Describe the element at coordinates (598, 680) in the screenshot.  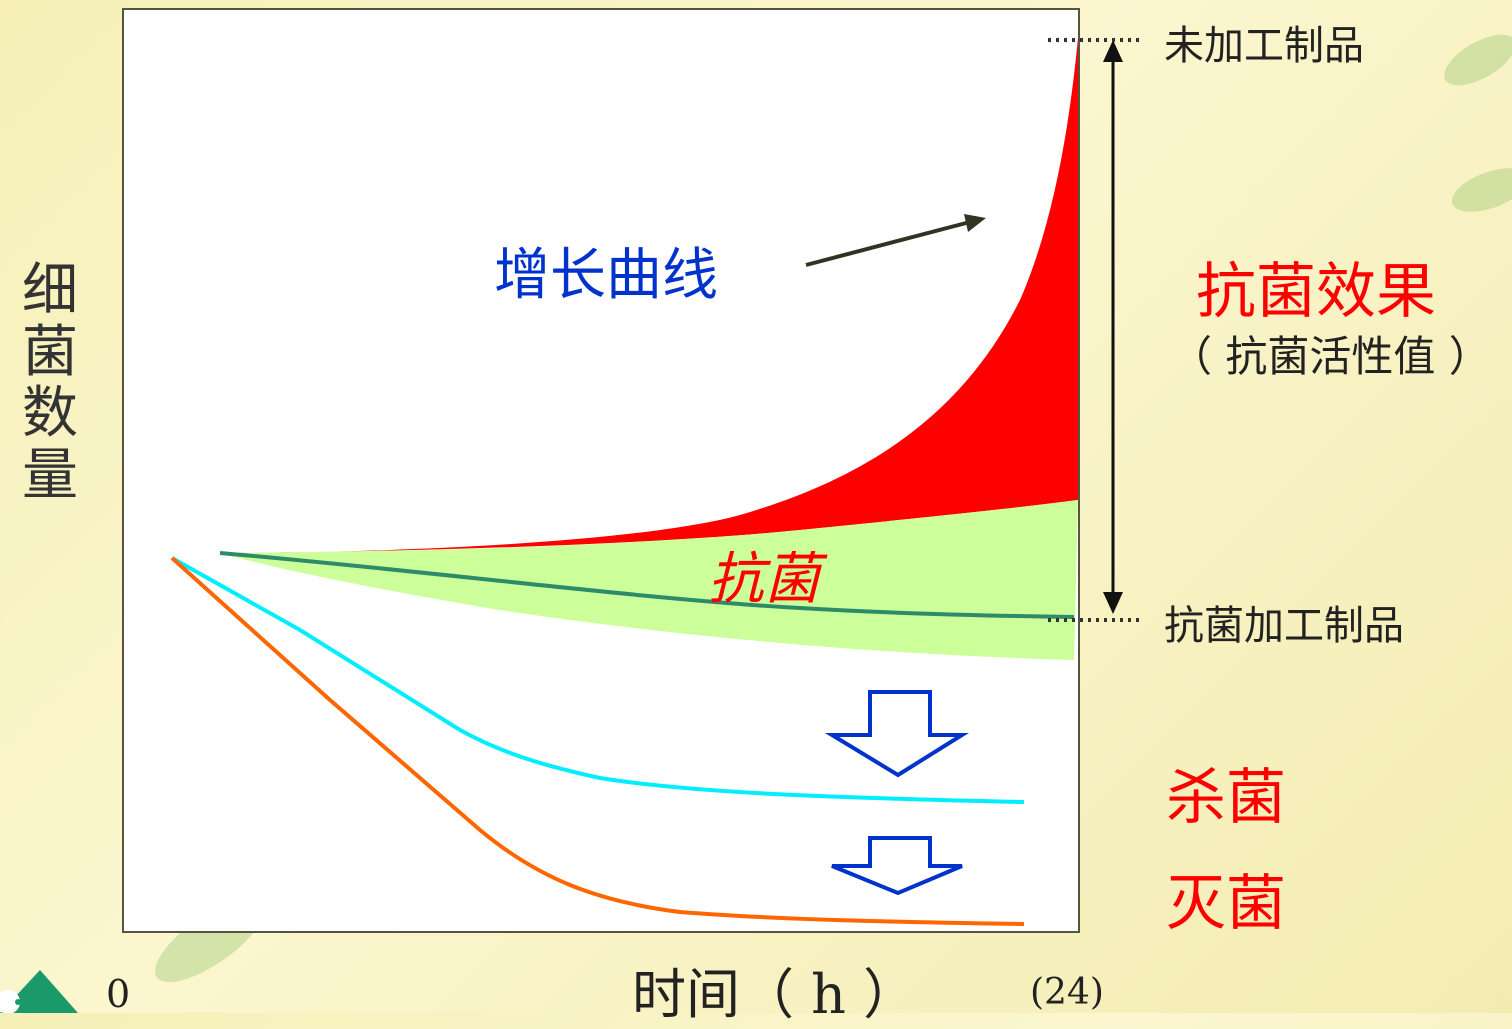
I see `bactericidal-line` at that location.